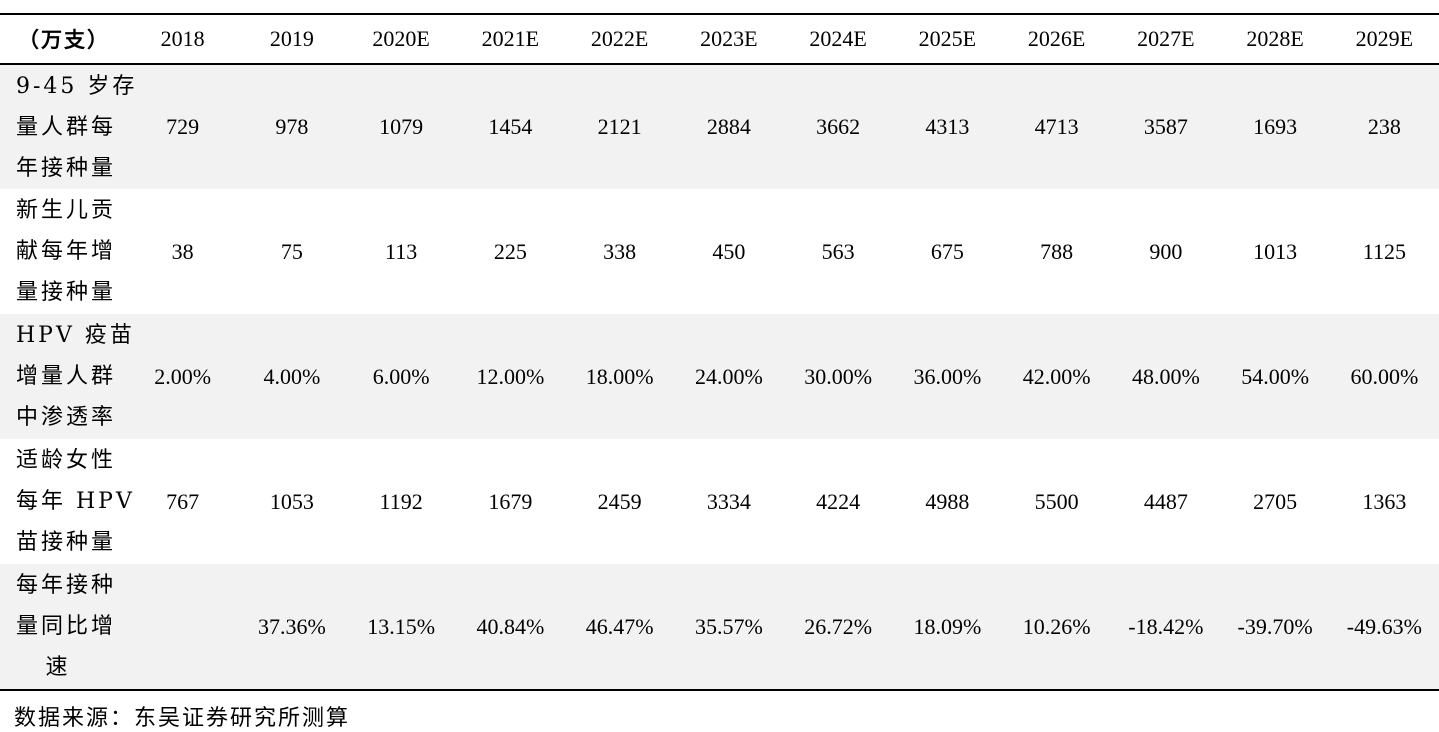  Describe the element at coordinates (401, 39) in the screenshot. I see `column-header: 2020E` at that location.